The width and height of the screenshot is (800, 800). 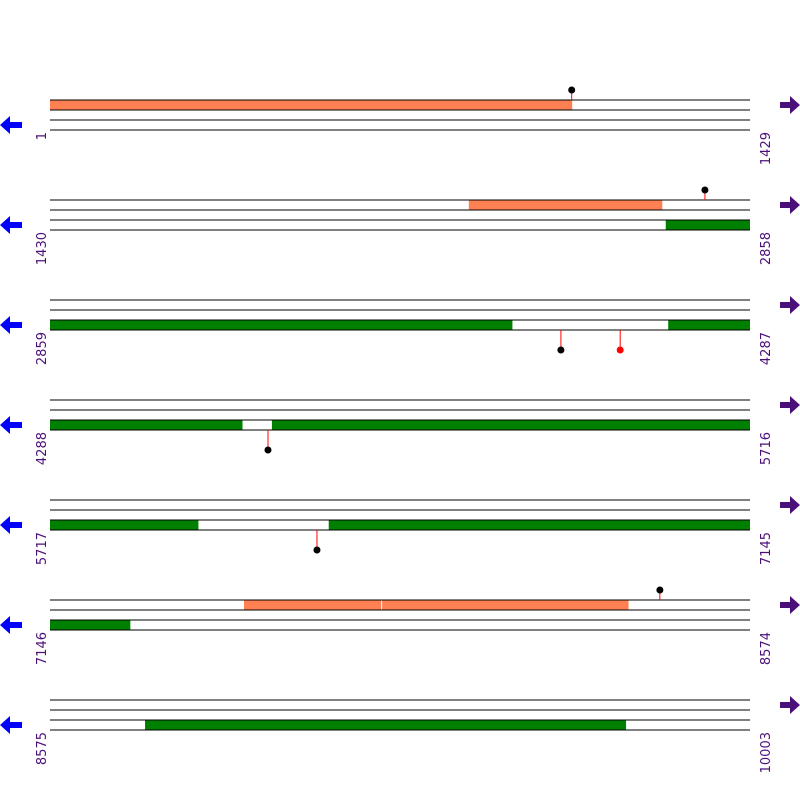 I want to click on start-label: 1, so click(x=42, y=136).